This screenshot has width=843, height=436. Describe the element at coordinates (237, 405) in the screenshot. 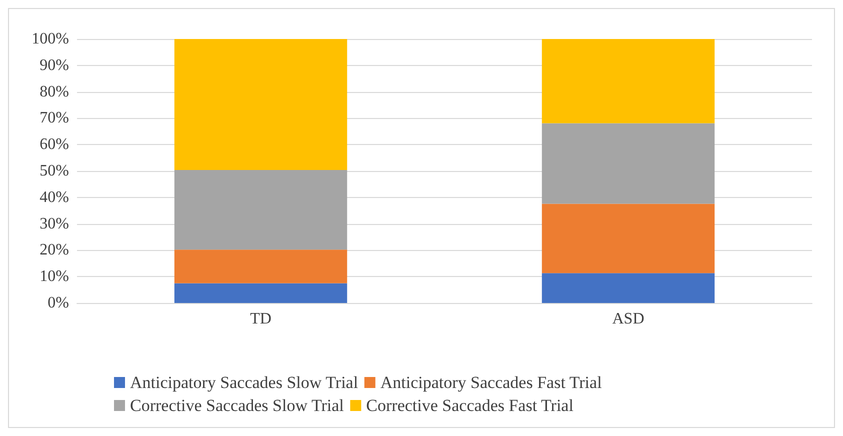

I see `legend-label: Corrective Saccades Slow Trial` at that location.